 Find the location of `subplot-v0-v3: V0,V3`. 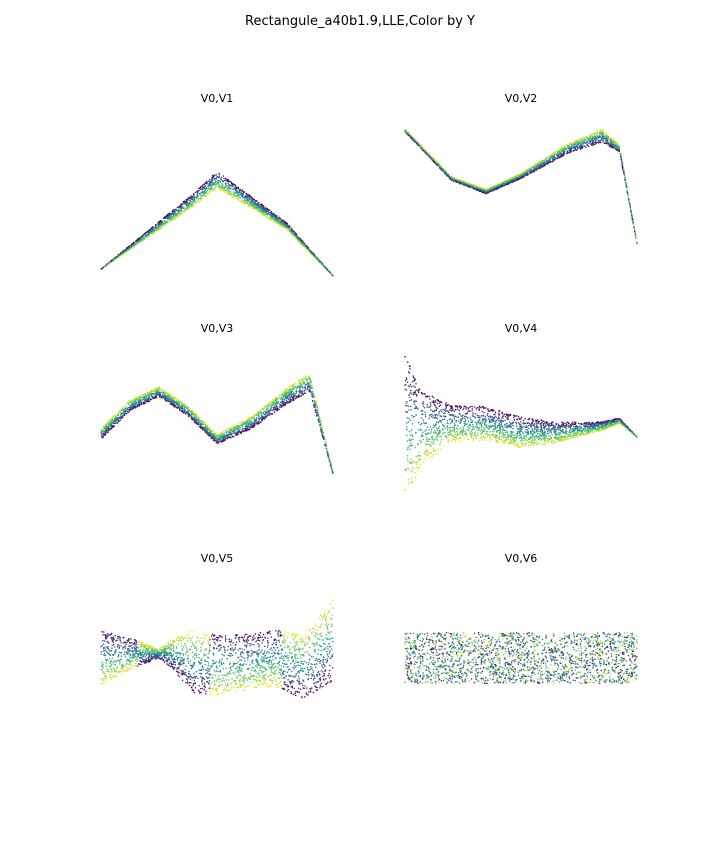

subplot-v0-v3: V0,V3 is located at coordinates (217, 420).